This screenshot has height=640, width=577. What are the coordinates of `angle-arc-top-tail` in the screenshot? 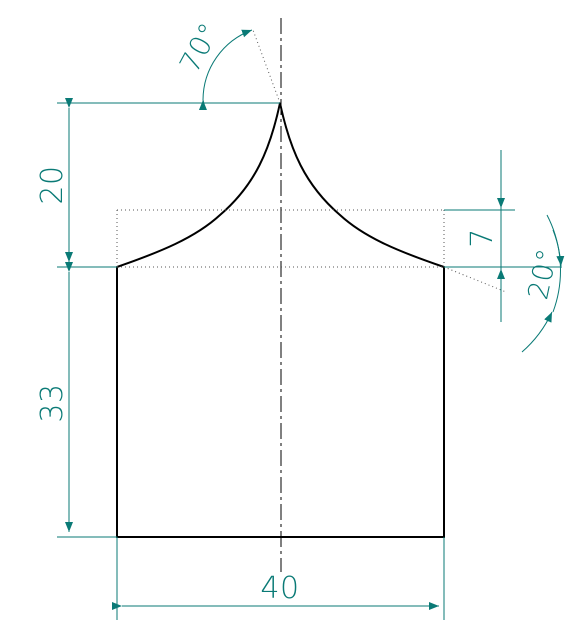 It's located at (203, 102).